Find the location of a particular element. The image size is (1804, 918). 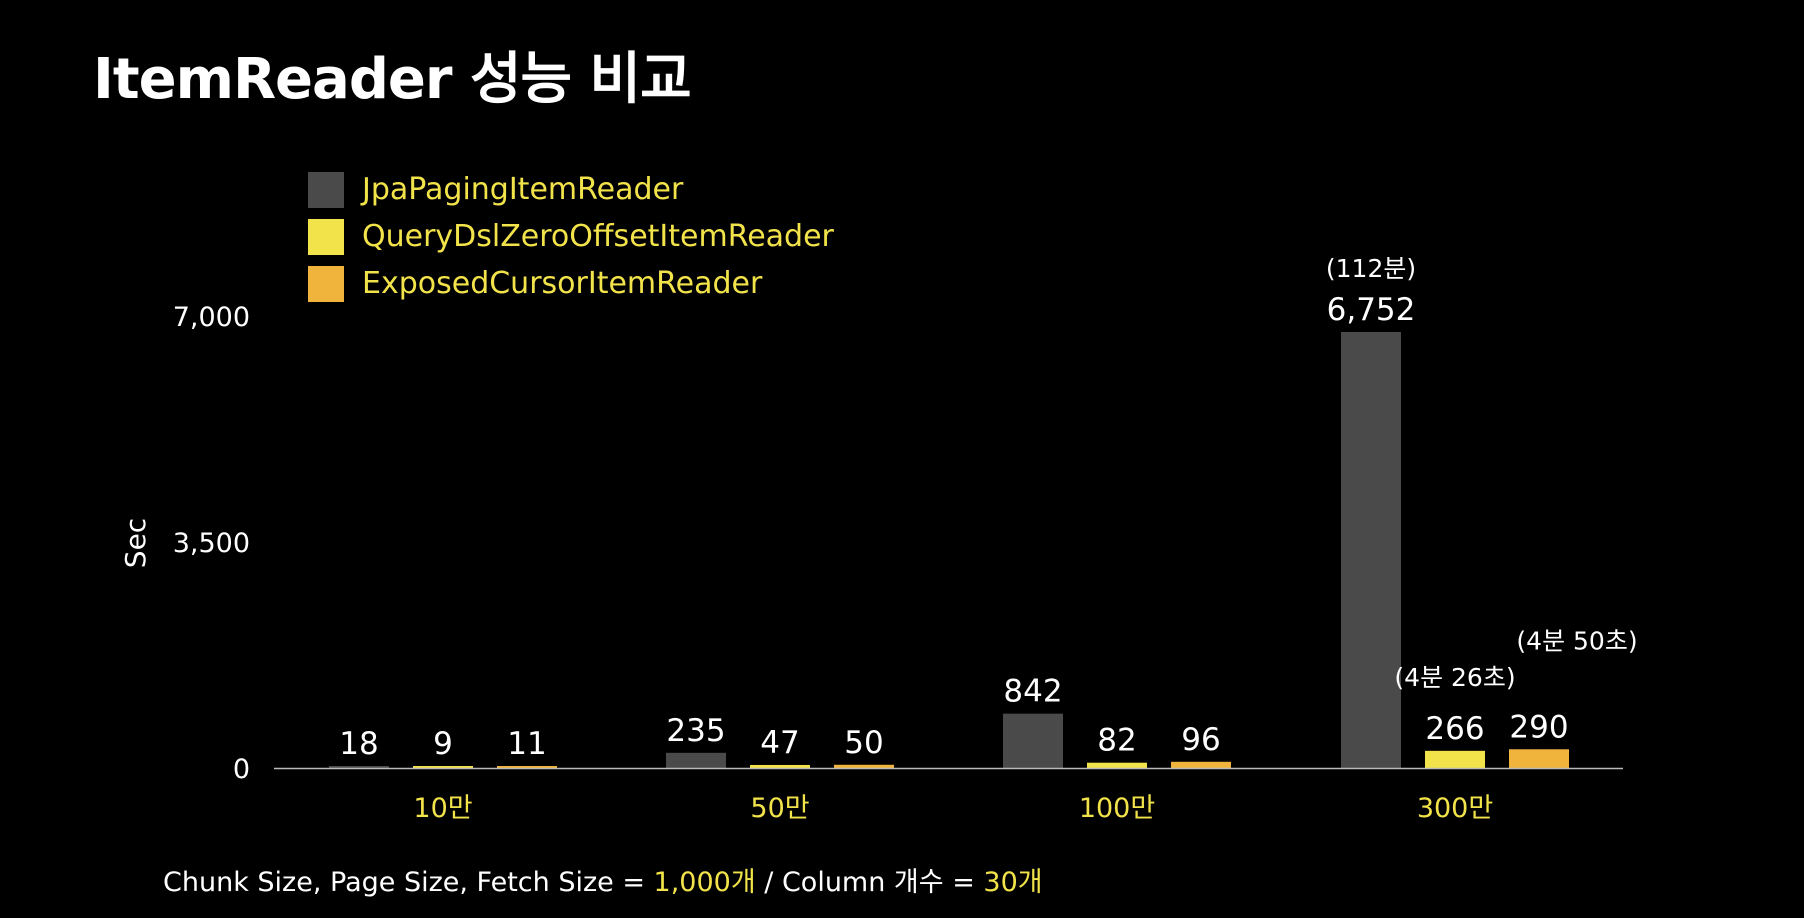

data-label: 96 is located at coordinates (1200, 740).